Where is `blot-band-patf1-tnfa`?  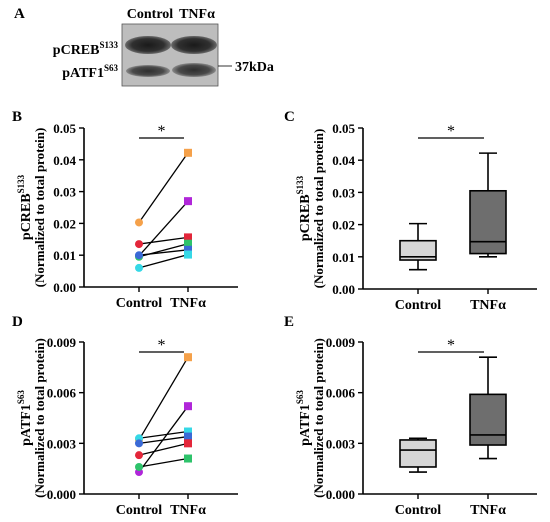 blot-band-patf1-tnfa is located at coordinates (194, 70).